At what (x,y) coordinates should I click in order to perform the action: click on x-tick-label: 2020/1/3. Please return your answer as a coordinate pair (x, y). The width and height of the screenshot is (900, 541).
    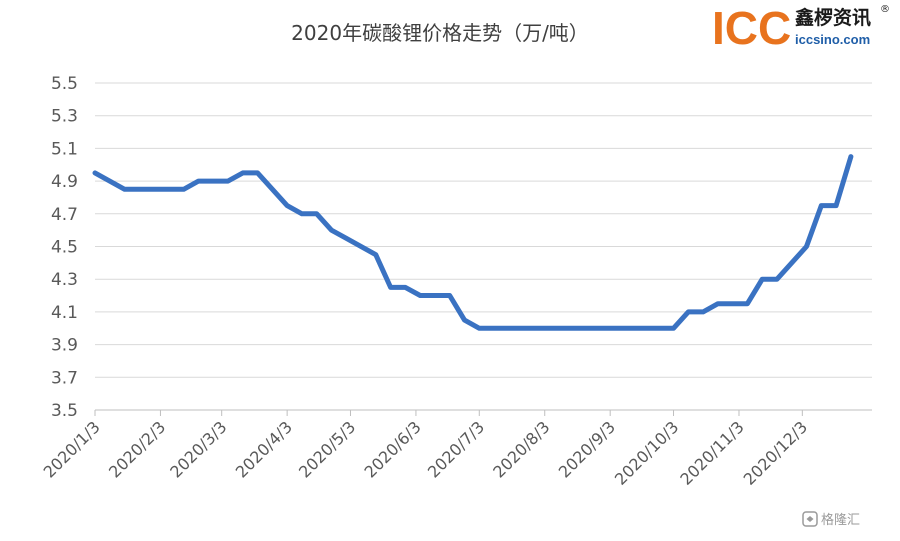
    Looking at the image, I should click on (72, 449).